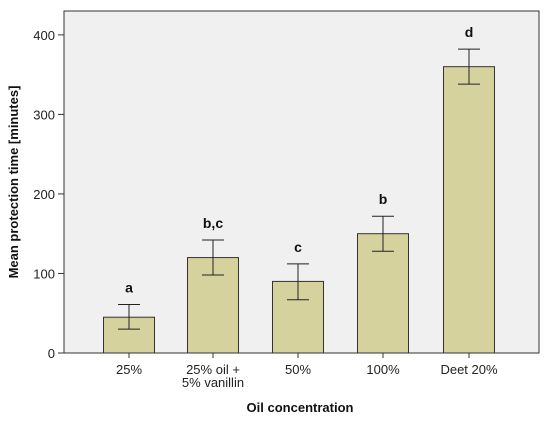 The width and height of the screenshot is (550, 423). What do you see at coordinates (383, 199) in the screenshot?
I see `significance-label: b` at bounding box center [383, 199].